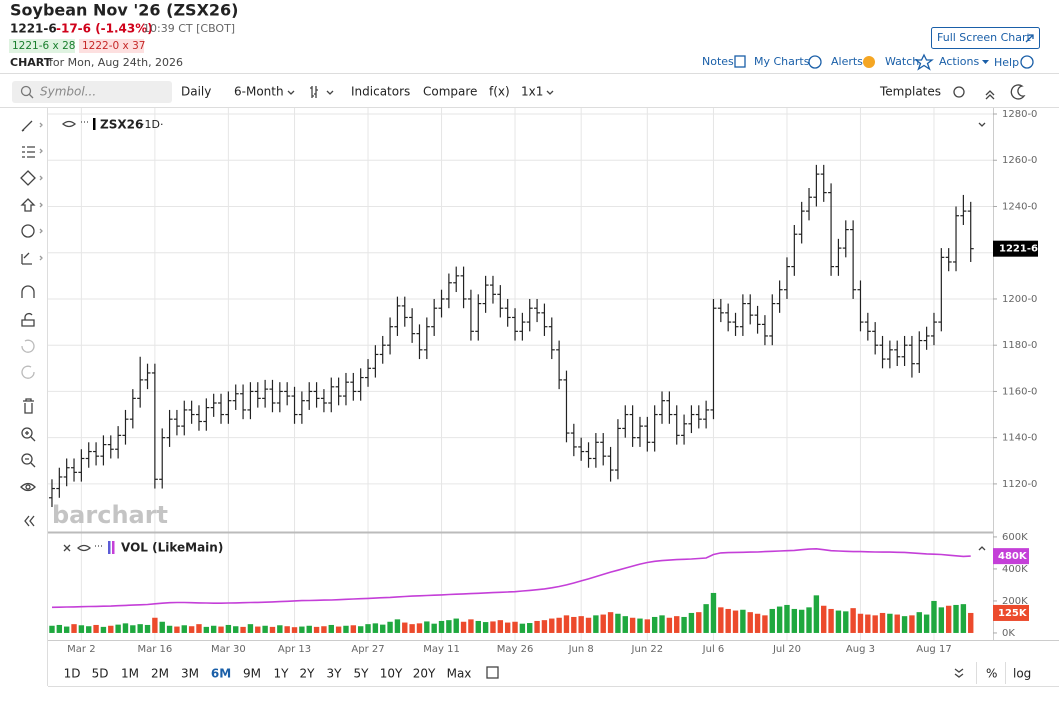 This screenshot has width=1059, height=710. Describe the element at coordinates (1008, 633) in the screenshot. I see `y-tick-label: 0K` at that location.